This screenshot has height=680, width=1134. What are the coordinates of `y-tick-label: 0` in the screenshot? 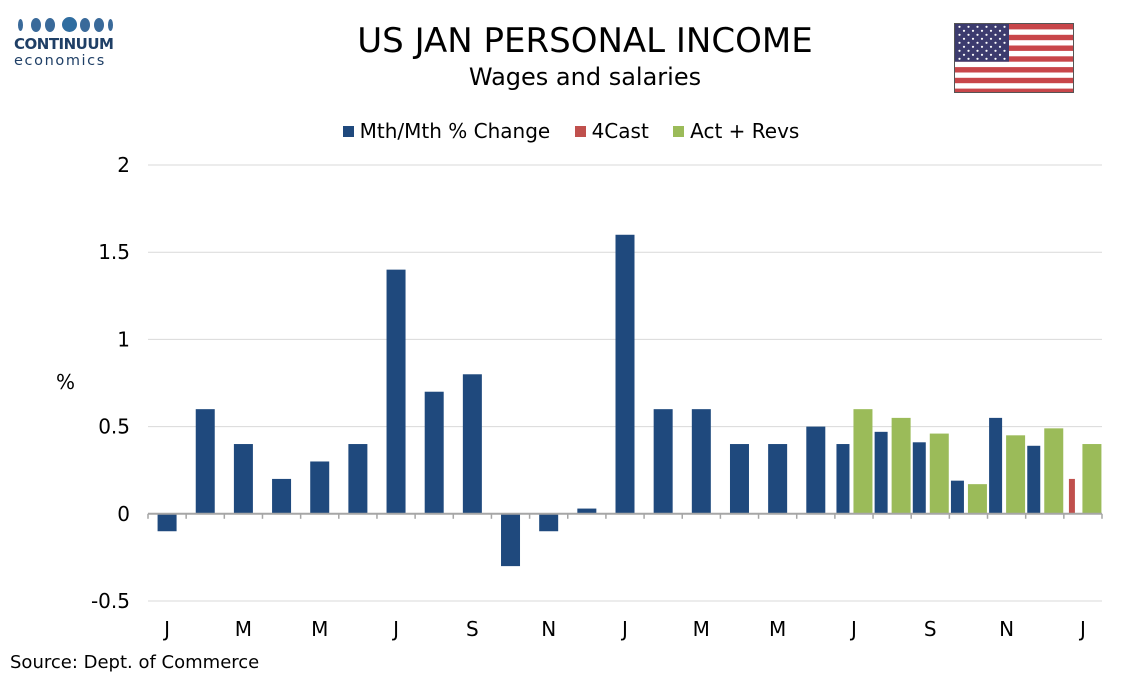 It's located at (123, 514).